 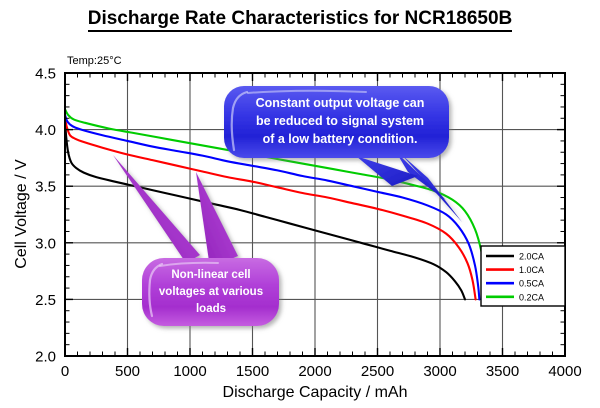 I want to click on legend-label-1-0CA: 1.0CA, so click(x=531, y=270).